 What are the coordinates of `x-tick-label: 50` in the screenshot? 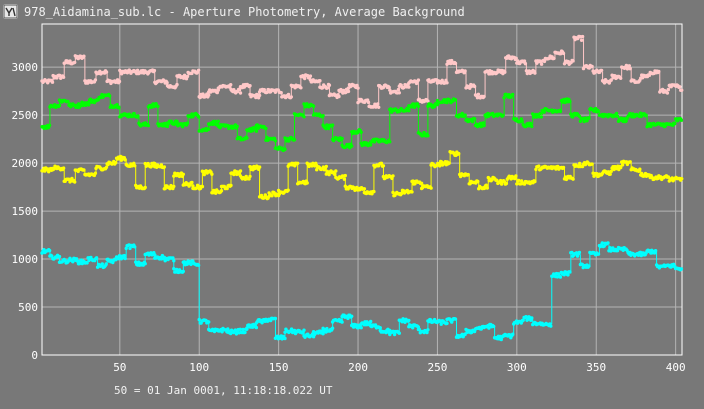 It's located at (119, 367).